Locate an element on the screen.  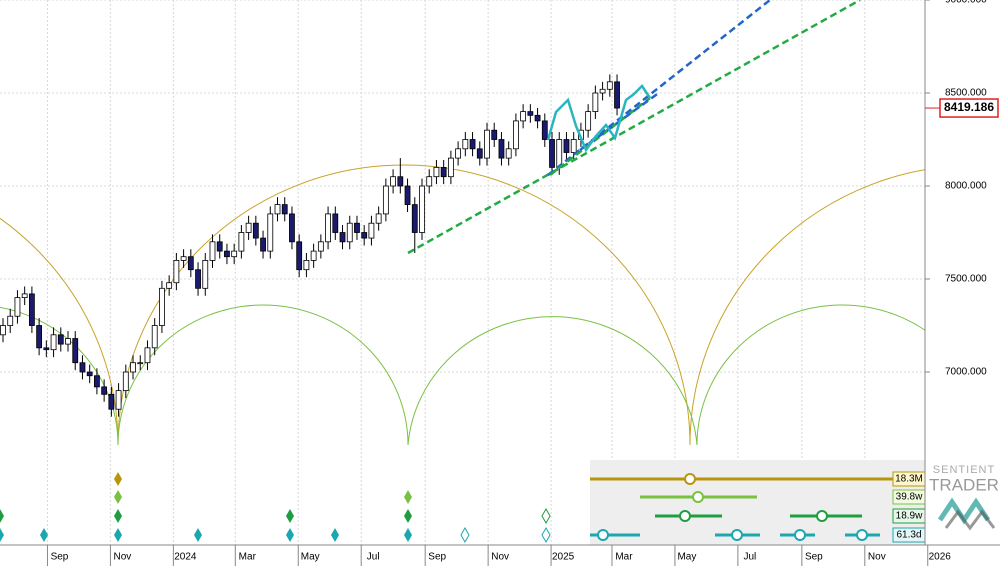
cycle-label: 18.3M is located at coordinates (909, 479).